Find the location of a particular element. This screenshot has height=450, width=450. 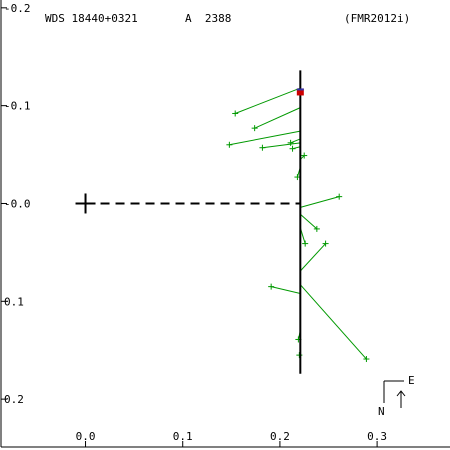

chart-title: WDS 18440+0321 A 2388 (FMR2012i) is located at coordinates (227, 18).